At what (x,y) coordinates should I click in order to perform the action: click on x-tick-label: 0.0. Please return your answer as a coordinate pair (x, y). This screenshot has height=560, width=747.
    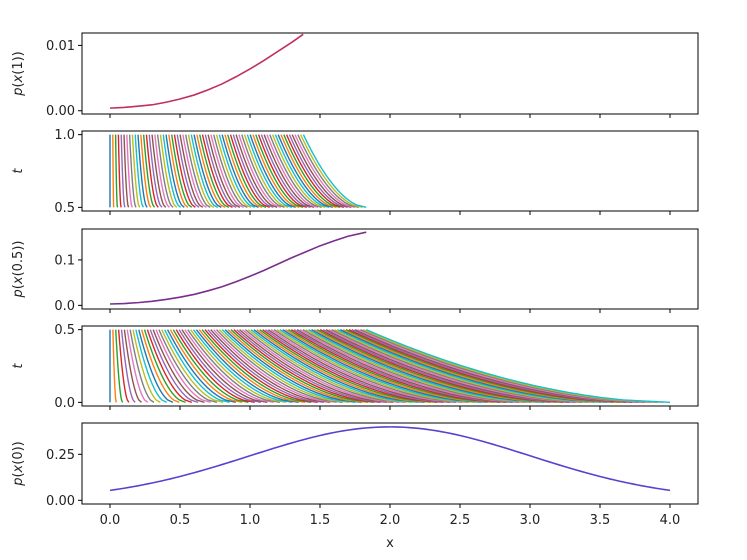
    Looking at the image, I should click on (110, 520).